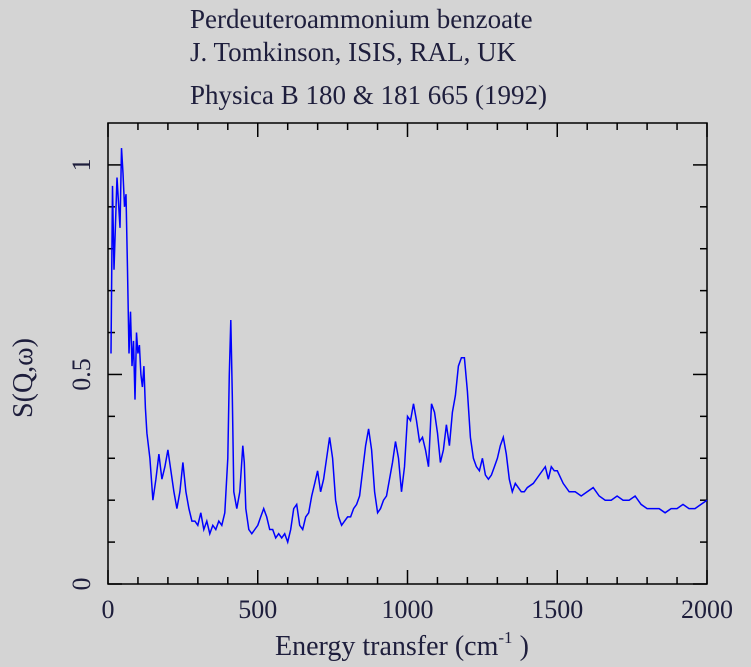  Describe the element at coordinates (557, 609) in the screenshot. I see `x-tick-label: 1500` at that location.